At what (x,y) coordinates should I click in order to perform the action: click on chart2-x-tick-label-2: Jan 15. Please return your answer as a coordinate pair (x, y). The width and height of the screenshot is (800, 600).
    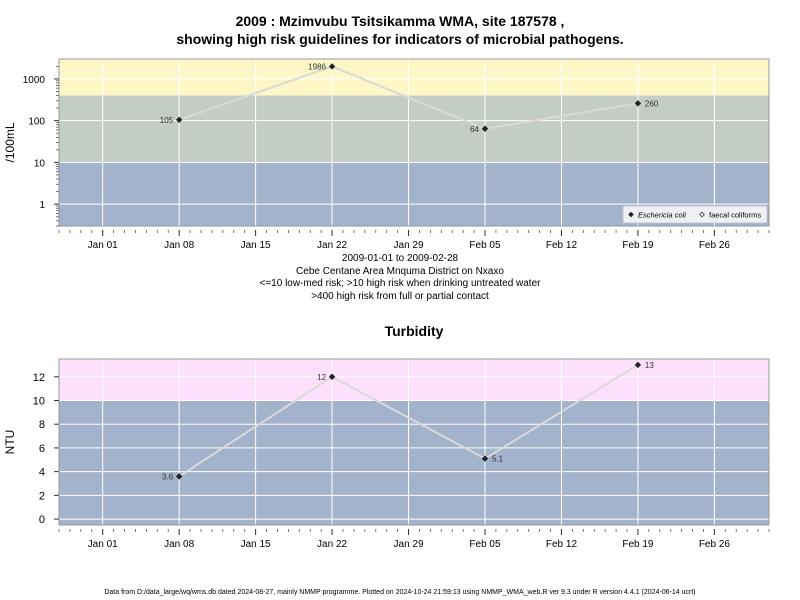
    Looking at the image, I should click on (256, 544).